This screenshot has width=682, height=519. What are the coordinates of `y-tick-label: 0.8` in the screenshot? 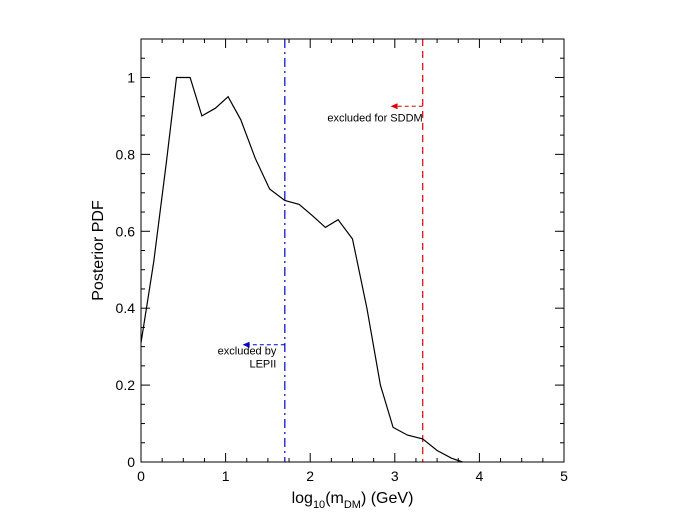 It's located at (126, 154).